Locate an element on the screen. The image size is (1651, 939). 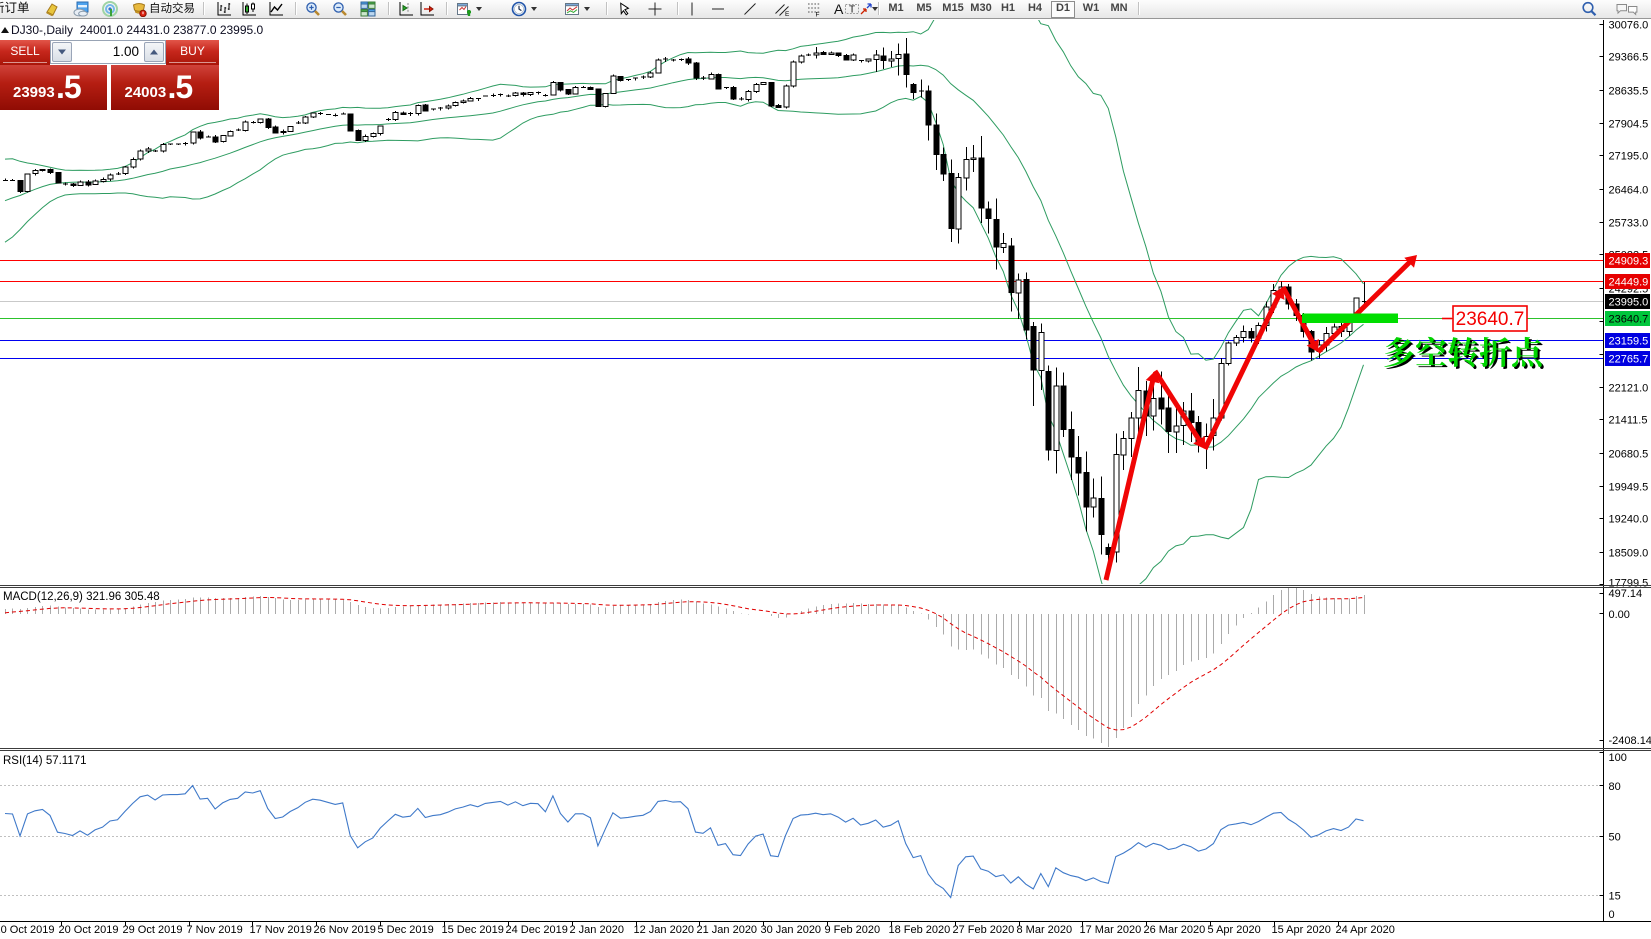
timeframe-MN: MN is located at coordinates (1119, 8).